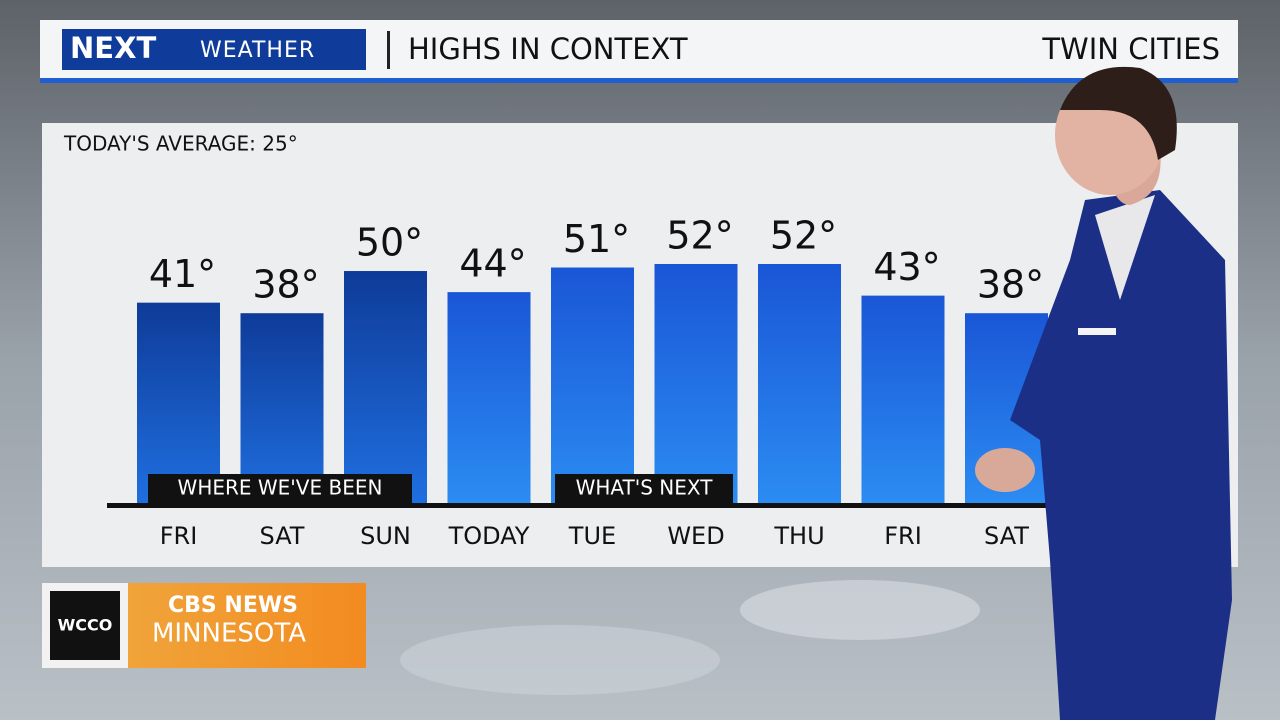 The width and height of the screenshot is (1280, 724). What do you see at coordinates (596, 239) in the screenshot?
I see `value-label: 51°` at bounding box center [596, 239].